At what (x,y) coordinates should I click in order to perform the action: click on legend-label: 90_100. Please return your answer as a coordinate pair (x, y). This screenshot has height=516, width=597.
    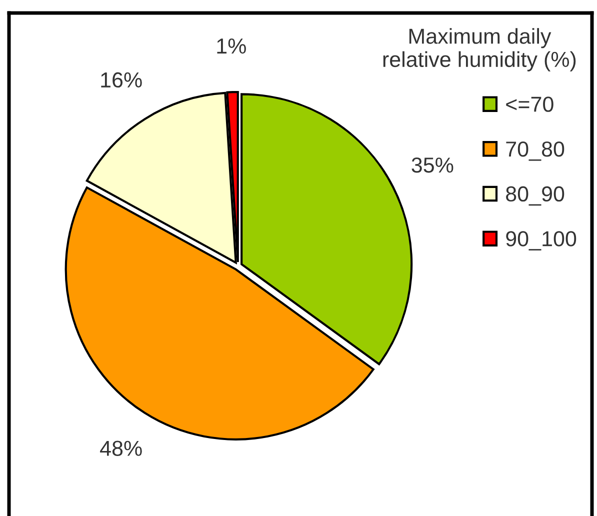
    Looking at the image, I should click on (541, 240).